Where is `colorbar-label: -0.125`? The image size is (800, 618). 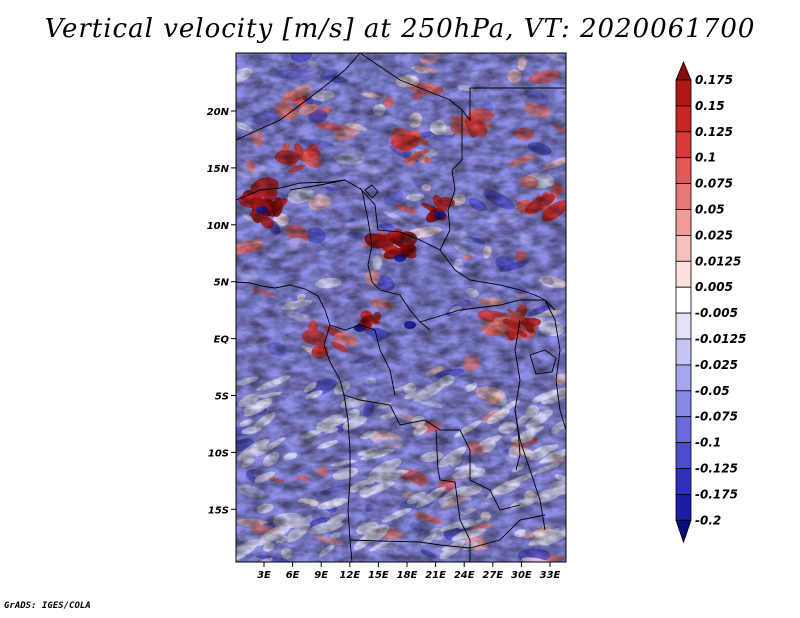
colorbar-label: -0.125 is located at coordinates (716, 469).